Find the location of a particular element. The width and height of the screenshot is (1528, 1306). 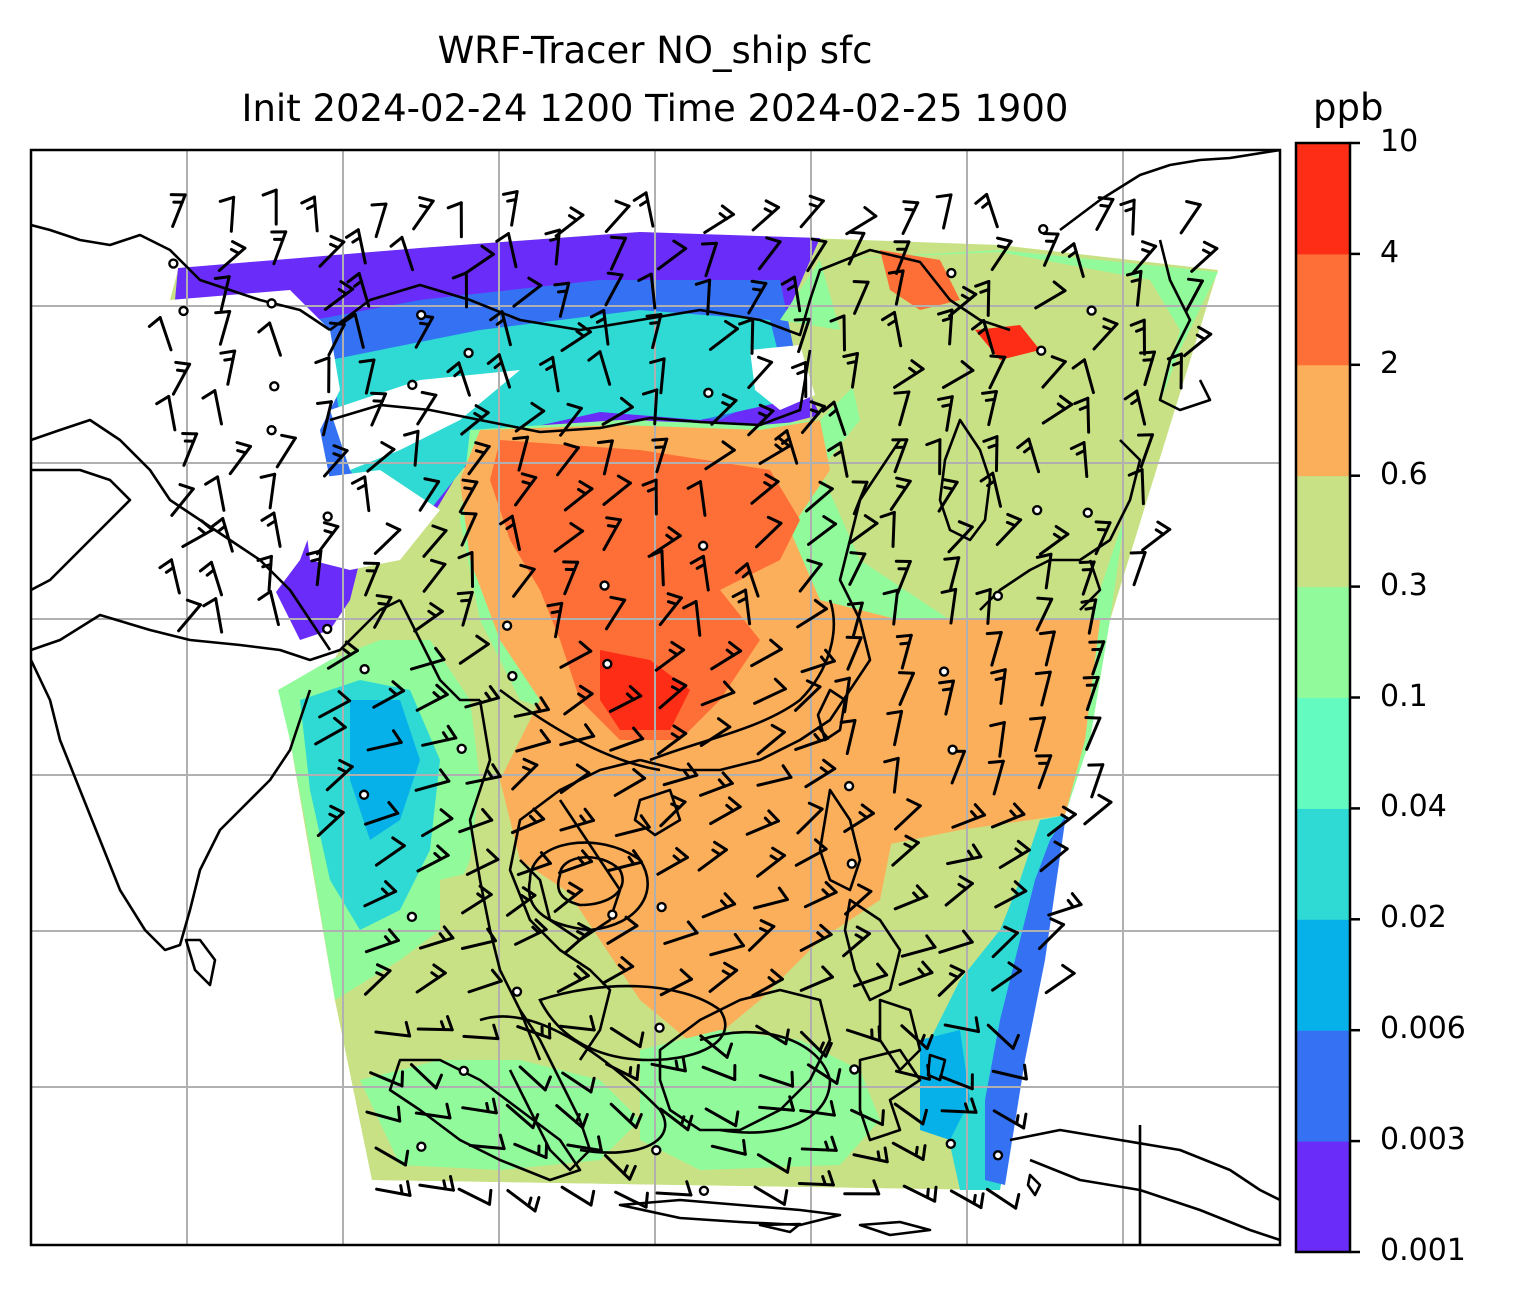

colorbar-tick-label: 0.003 is located at coordinates (1423, 1140).